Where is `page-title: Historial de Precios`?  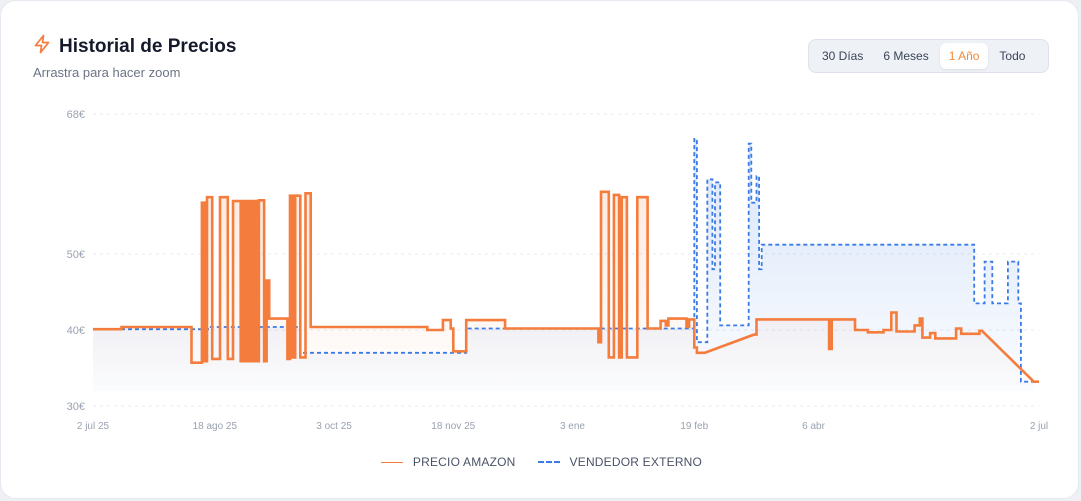
page-title: Historial de Precios is located at coordinates (148, 46).